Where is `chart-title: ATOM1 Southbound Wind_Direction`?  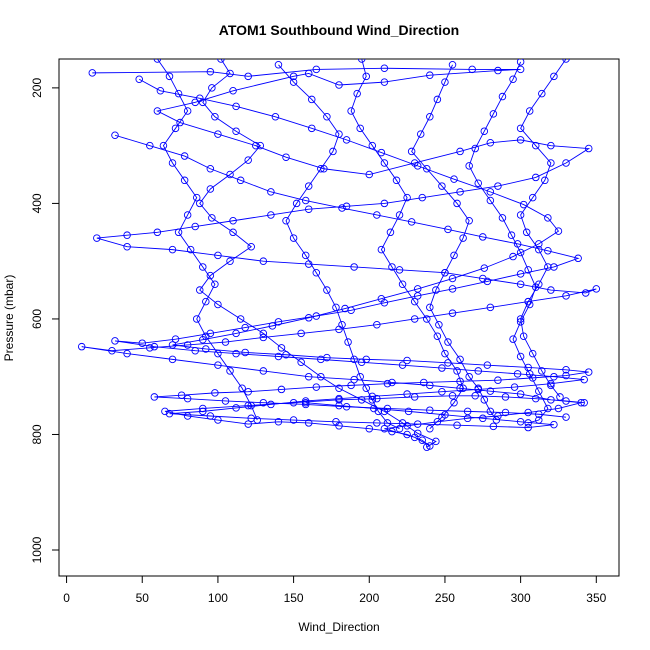 chart-title: ATOM1 Southbound Wind_Direction is located at coordinates (339, 30).